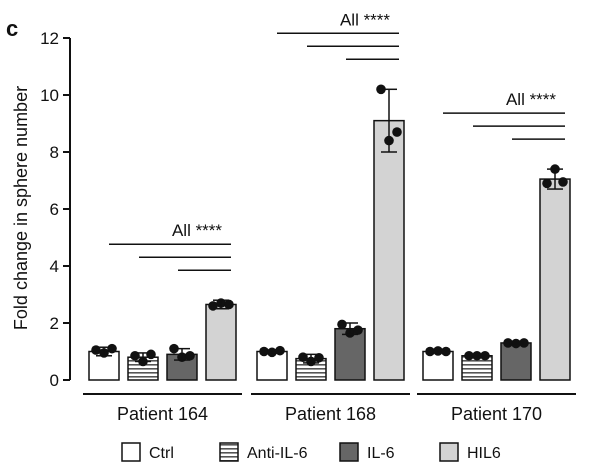 This screenshot has height=472, width=600. What do you see at coordinates (381, 453) in the screenshot?
I see `legend-label: IL-6` at bounding box center [381, 453].